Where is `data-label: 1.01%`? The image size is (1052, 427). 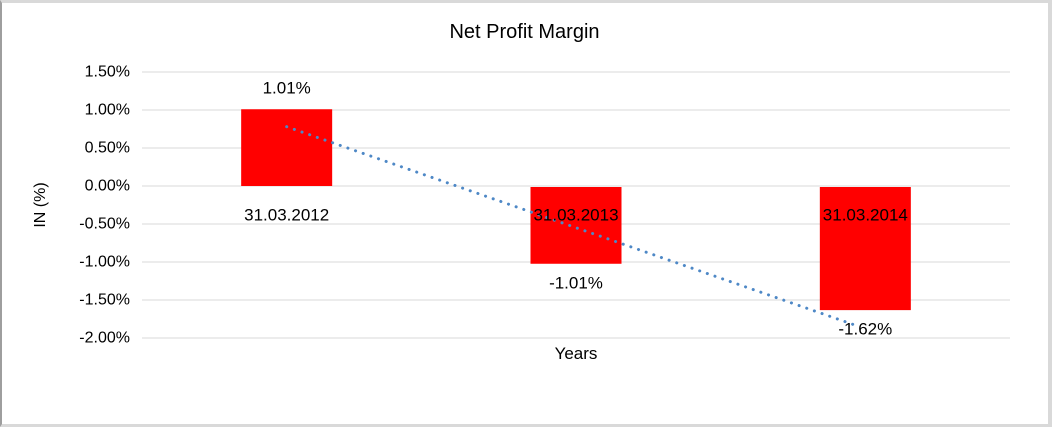
data-label: 1.01% is located at coordinates (287, 88).